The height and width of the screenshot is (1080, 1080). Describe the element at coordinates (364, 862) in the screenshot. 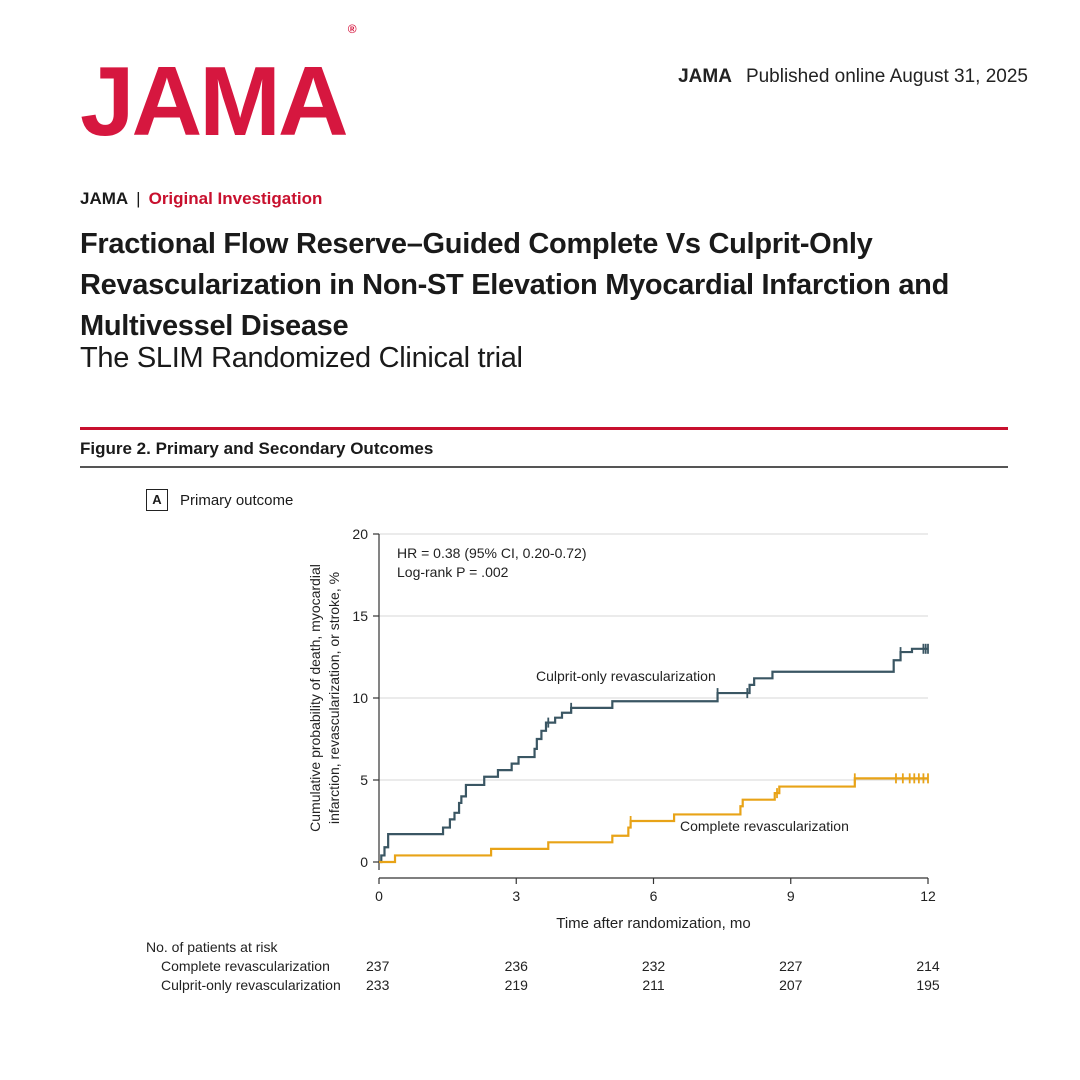

I see `y-tick-label: 0` at that location.